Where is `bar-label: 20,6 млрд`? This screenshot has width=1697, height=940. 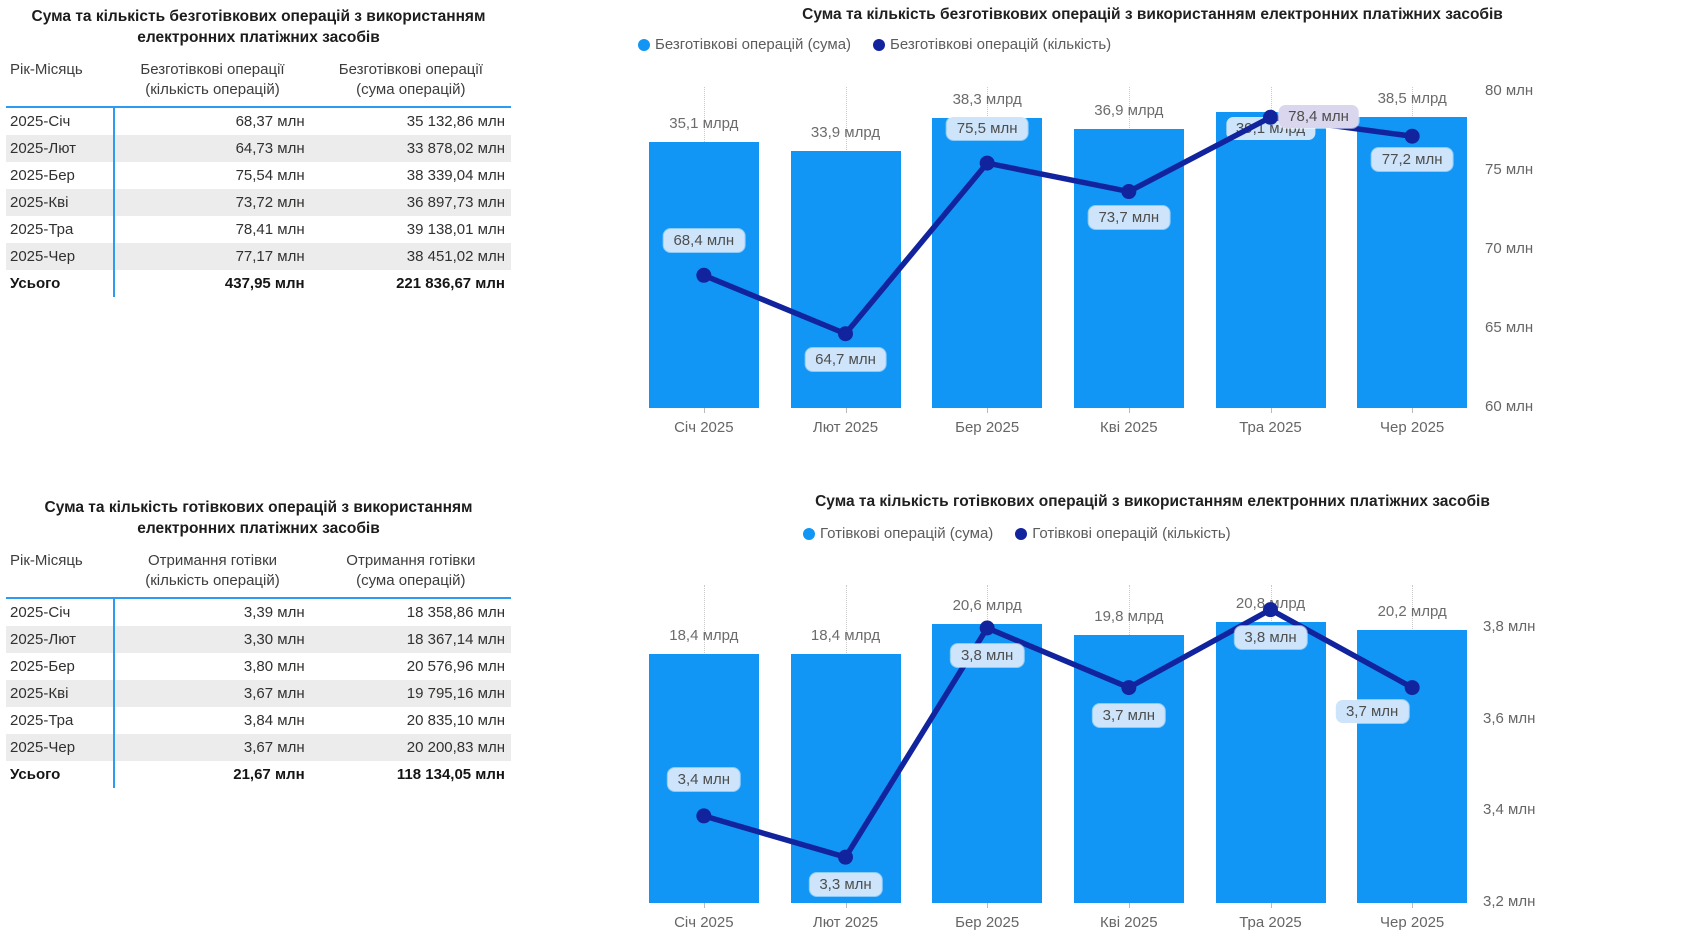
bar-label: 20,6 млрд is located at coordinates (987, 606).